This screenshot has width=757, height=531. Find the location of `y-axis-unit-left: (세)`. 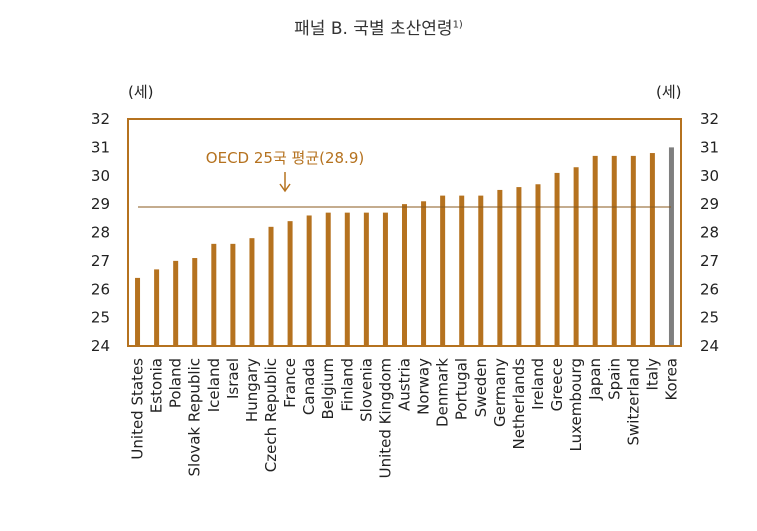

y-axis-unit-left: (세) is located at coordinates (141, 92).